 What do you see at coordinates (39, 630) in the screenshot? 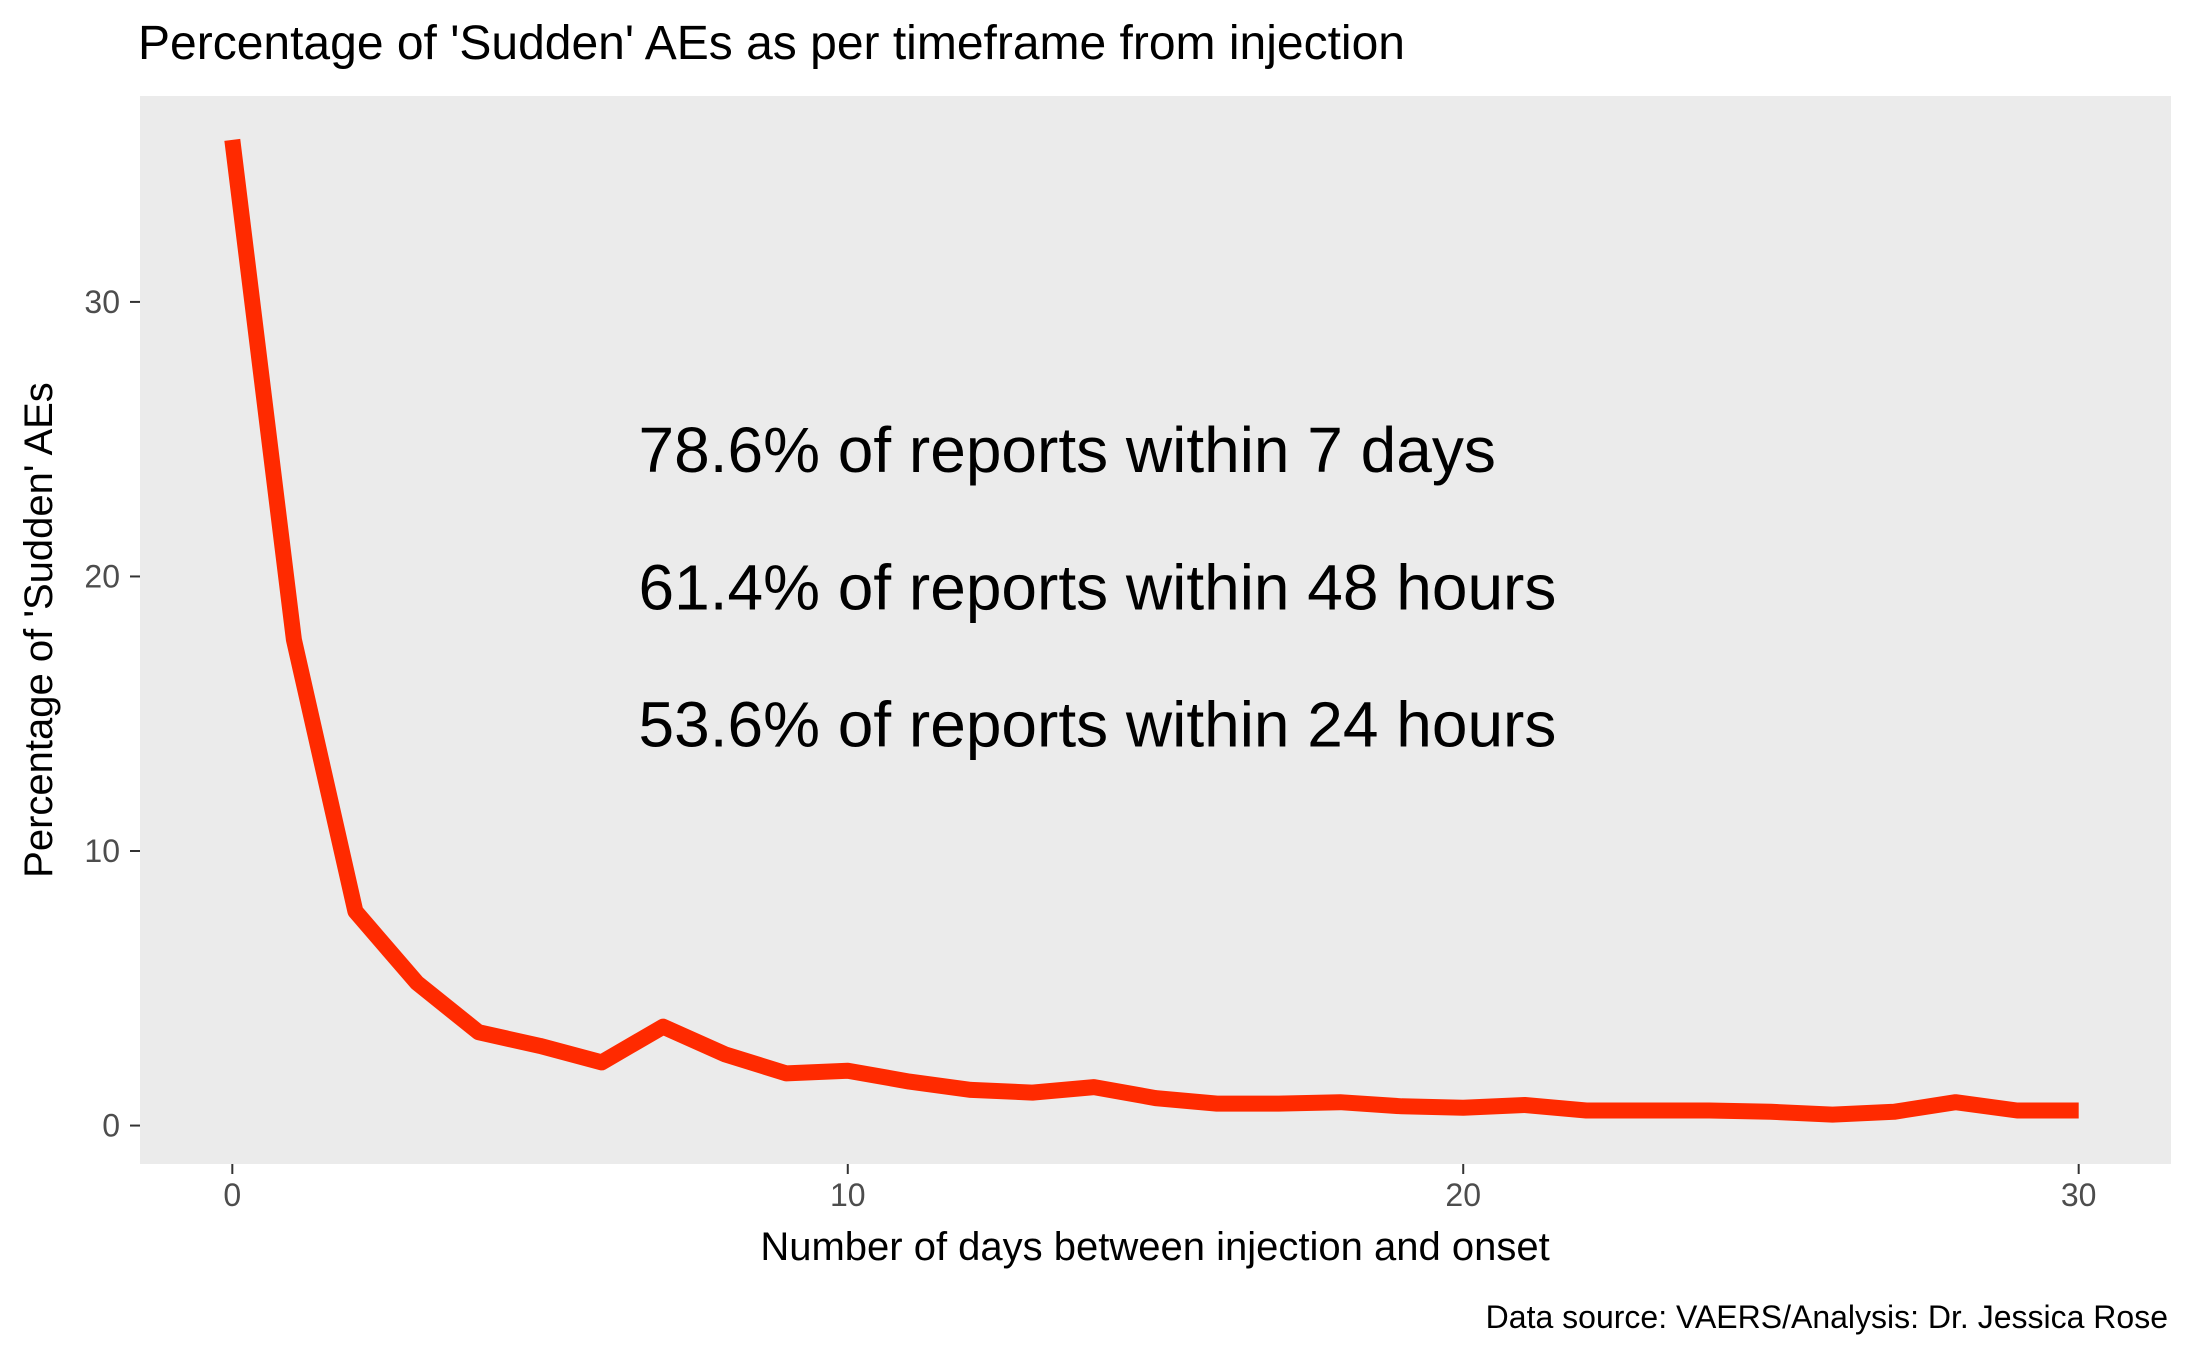
I see `y-axis-label: Percentage of 'Sudden' AEs` at bounding box center [39, 630].